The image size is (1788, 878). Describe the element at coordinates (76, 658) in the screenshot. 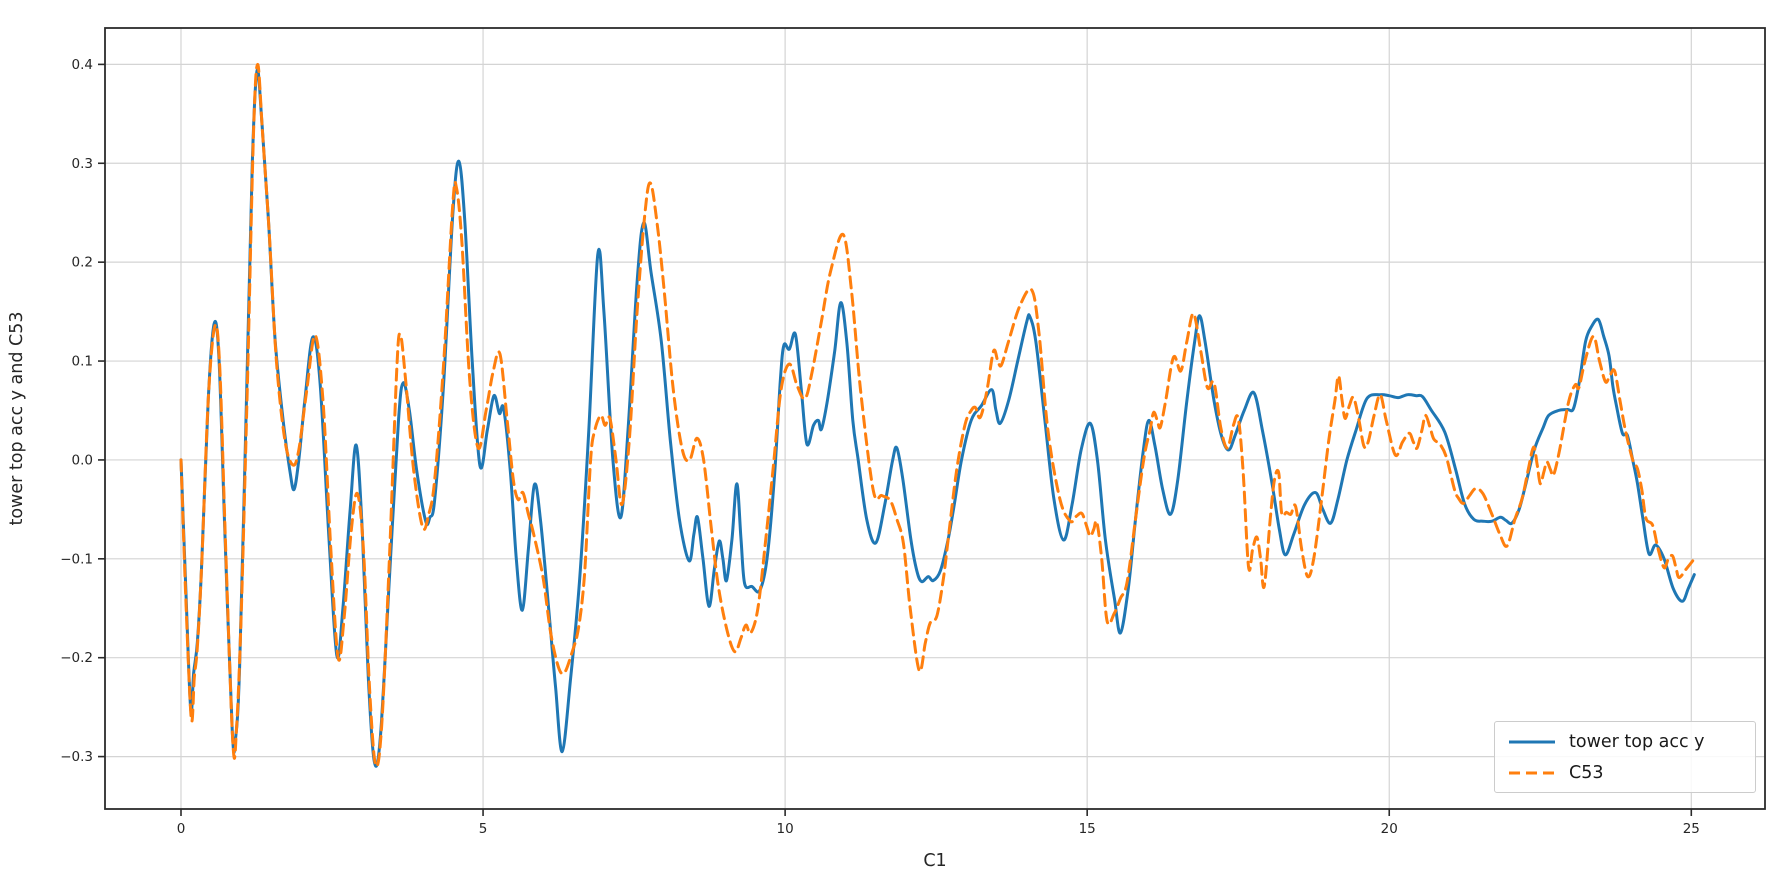

I see `y-tick-label: −0.2` at that location.